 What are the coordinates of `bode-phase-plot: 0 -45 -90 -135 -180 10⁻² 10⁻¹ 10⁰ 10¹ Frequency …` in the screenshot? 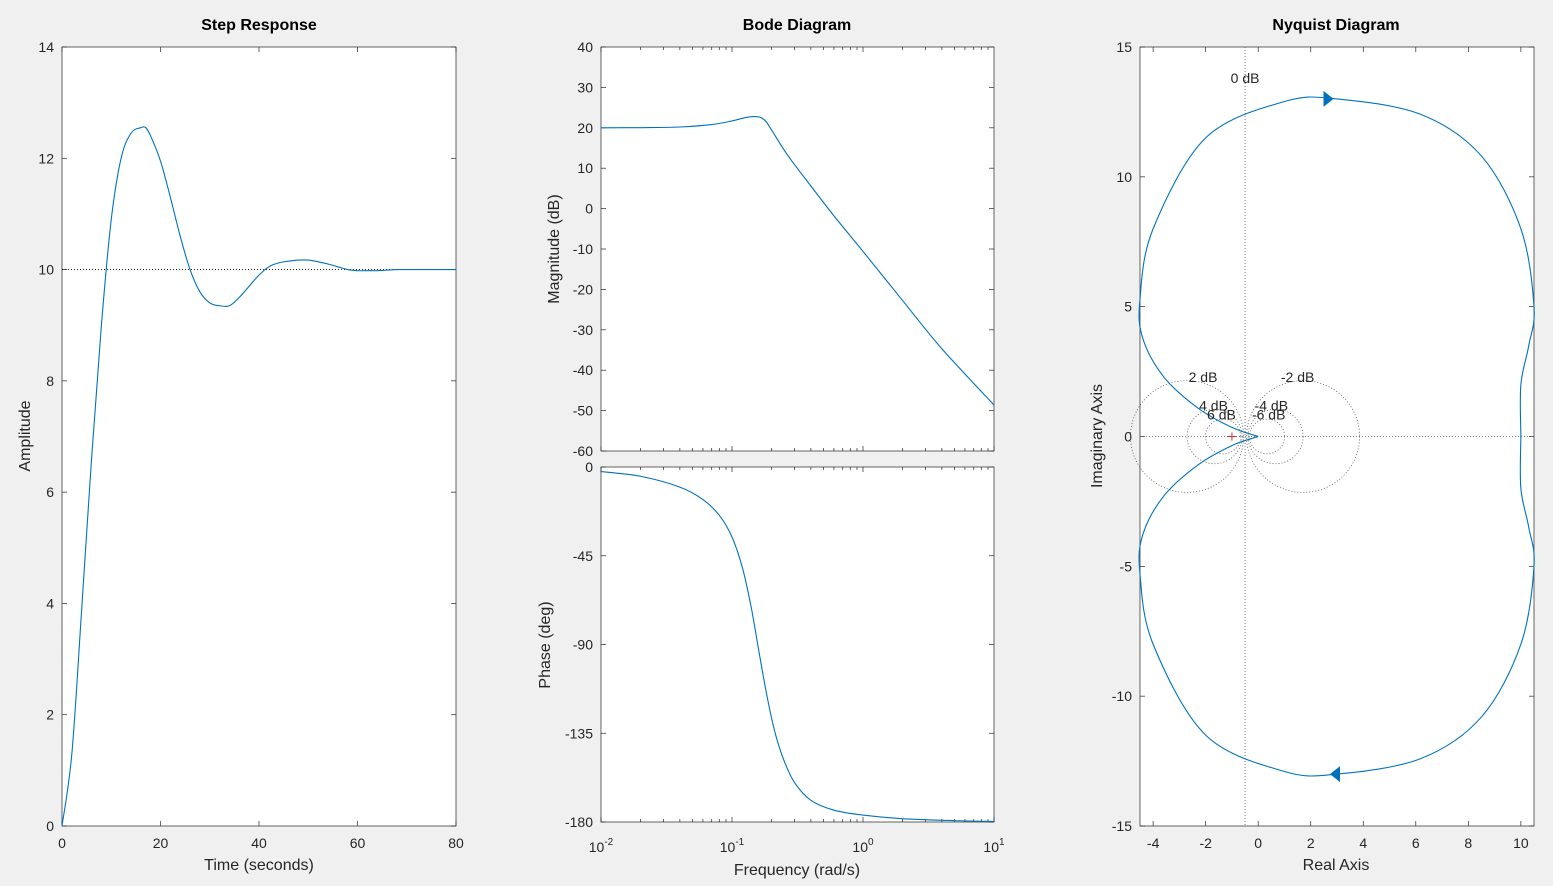 It's located at (771, 669).